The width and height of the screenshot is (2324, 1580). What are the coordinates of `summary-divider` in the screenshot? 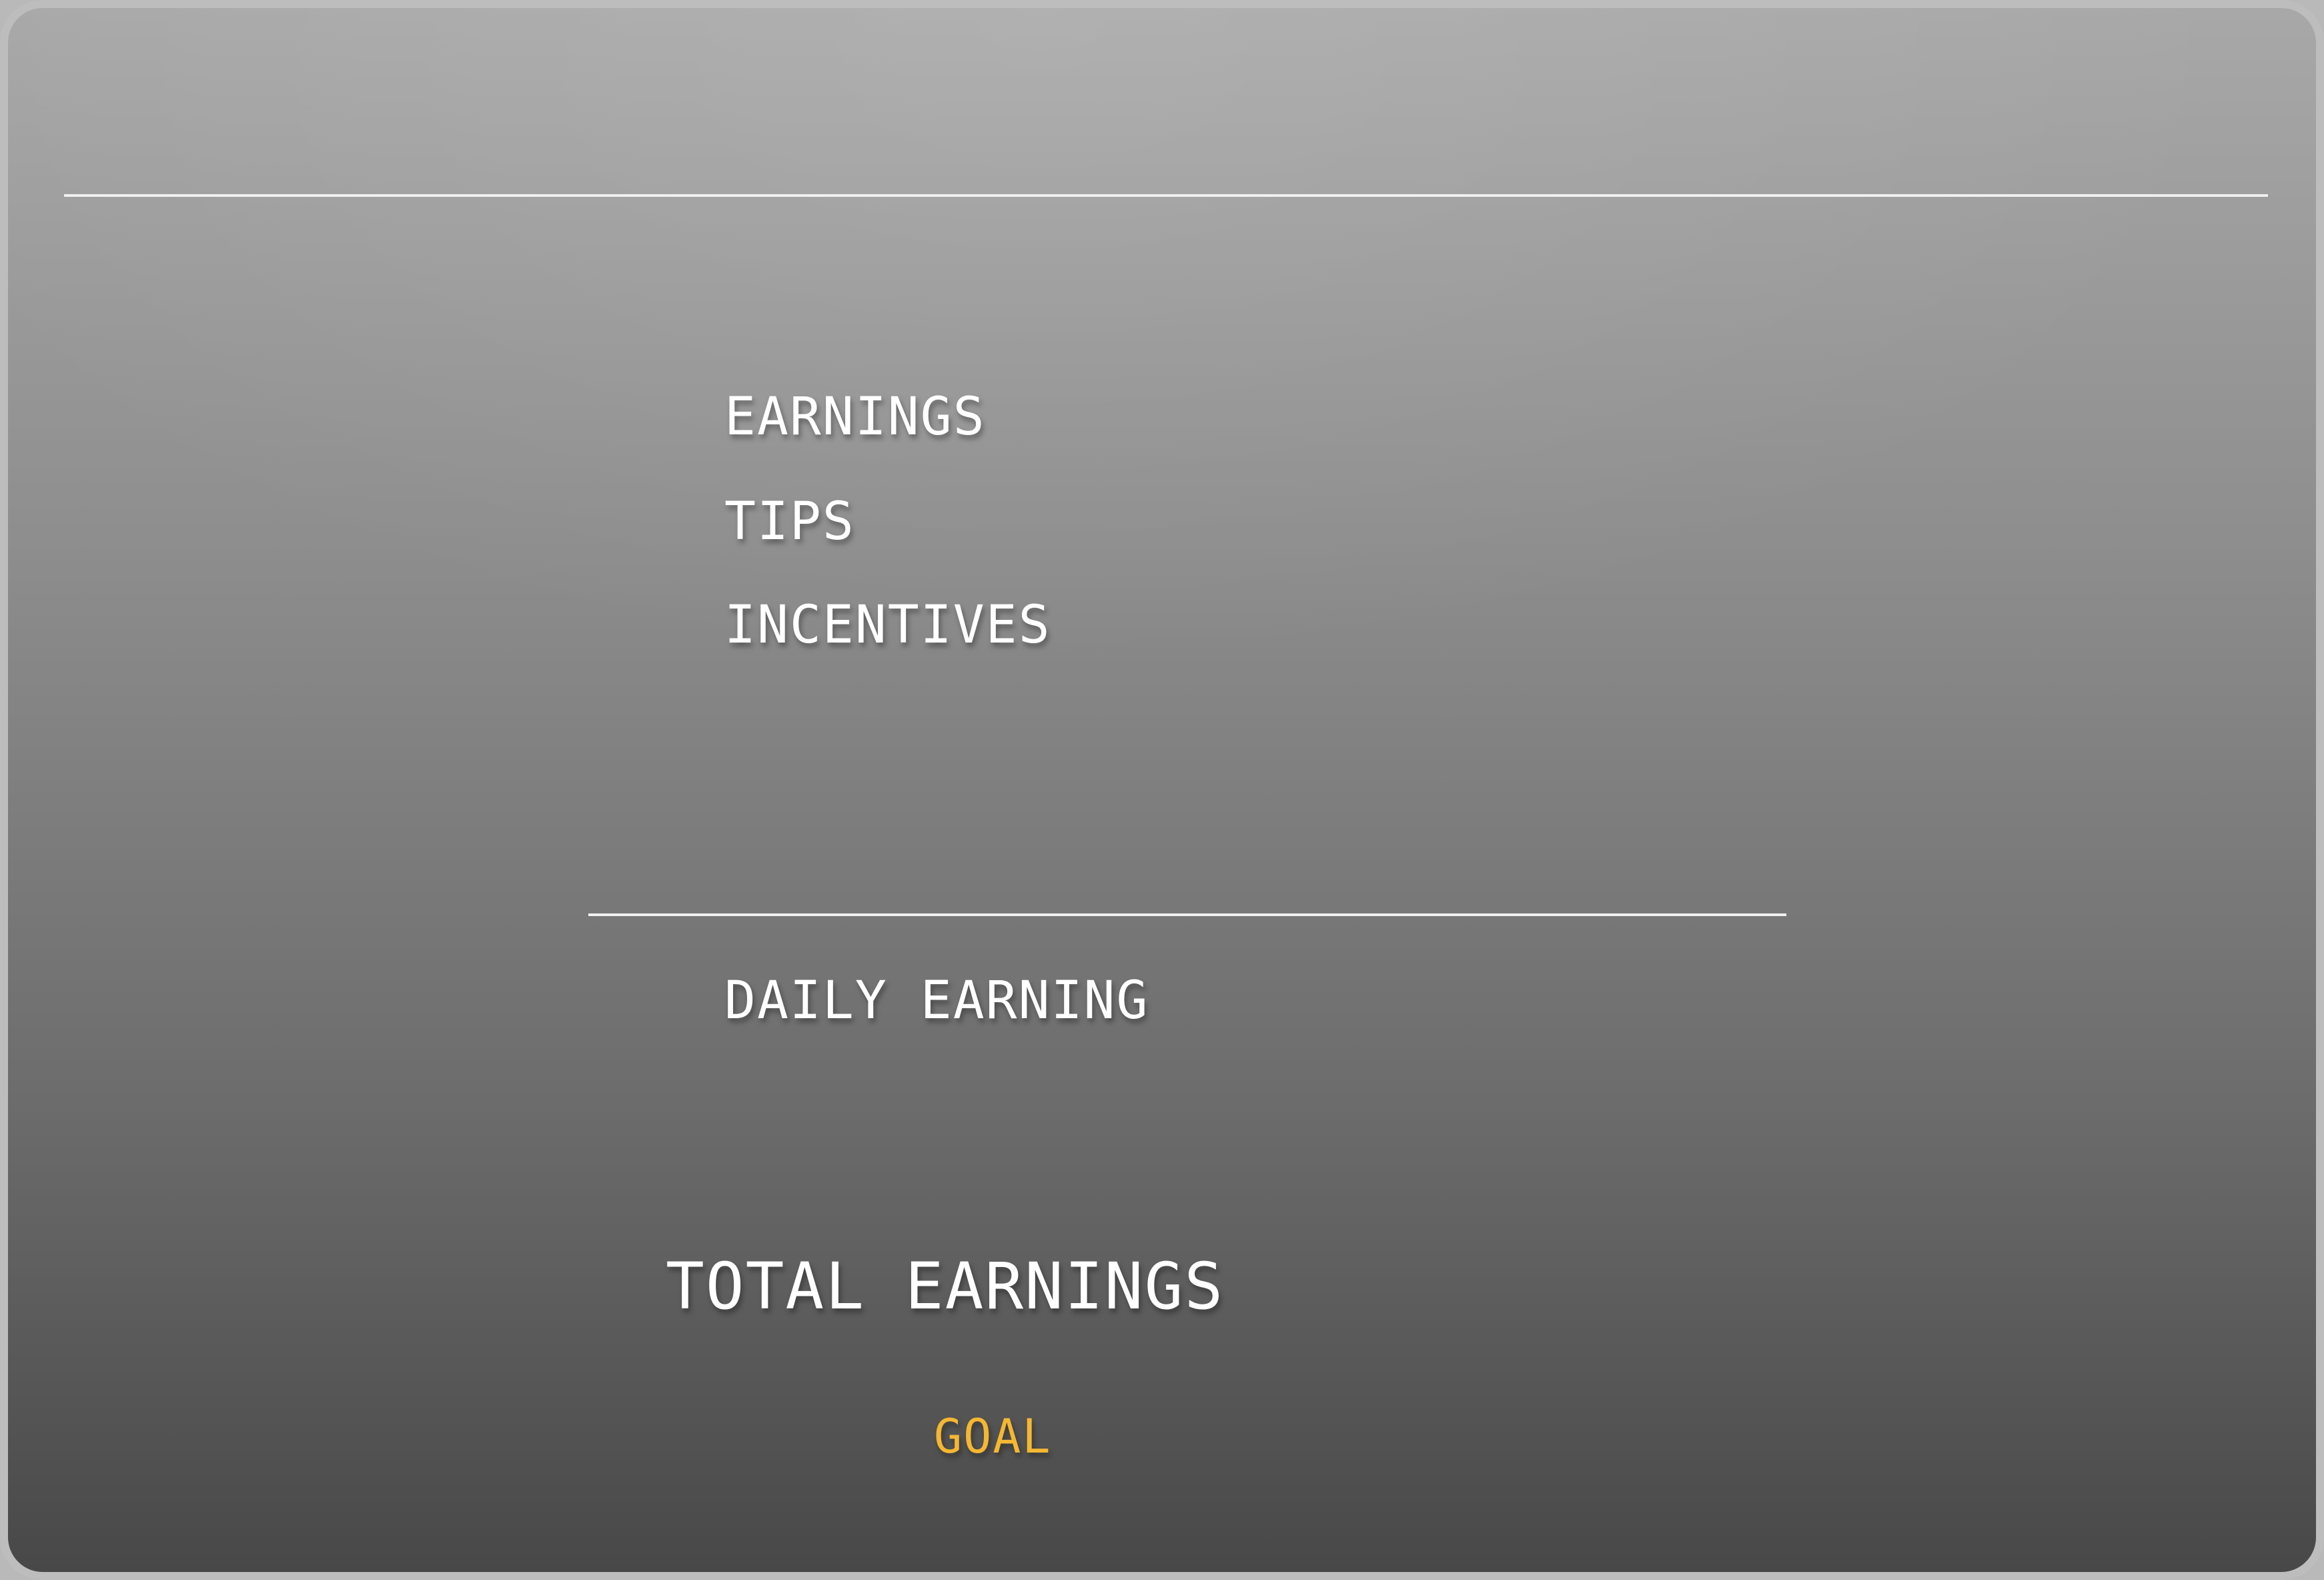 It's located at (1187, 914).